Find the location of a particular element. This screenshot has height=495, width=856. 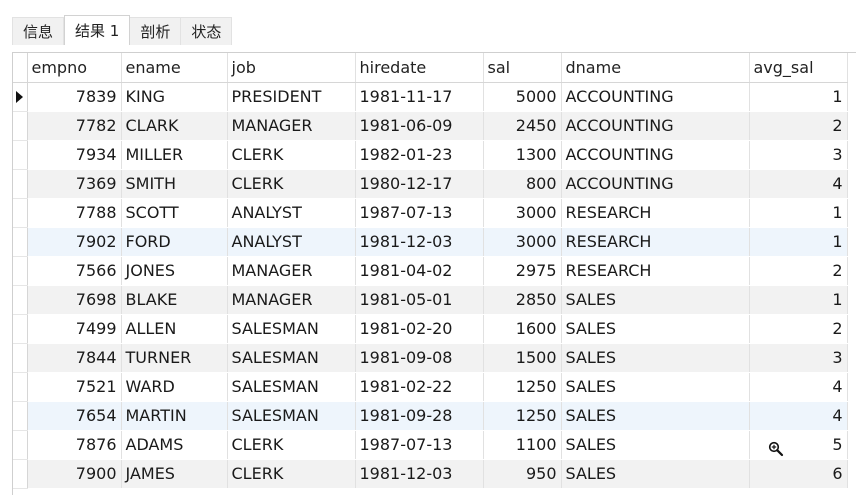

cell-empno: 7566 is located at coordinates (74, 271).